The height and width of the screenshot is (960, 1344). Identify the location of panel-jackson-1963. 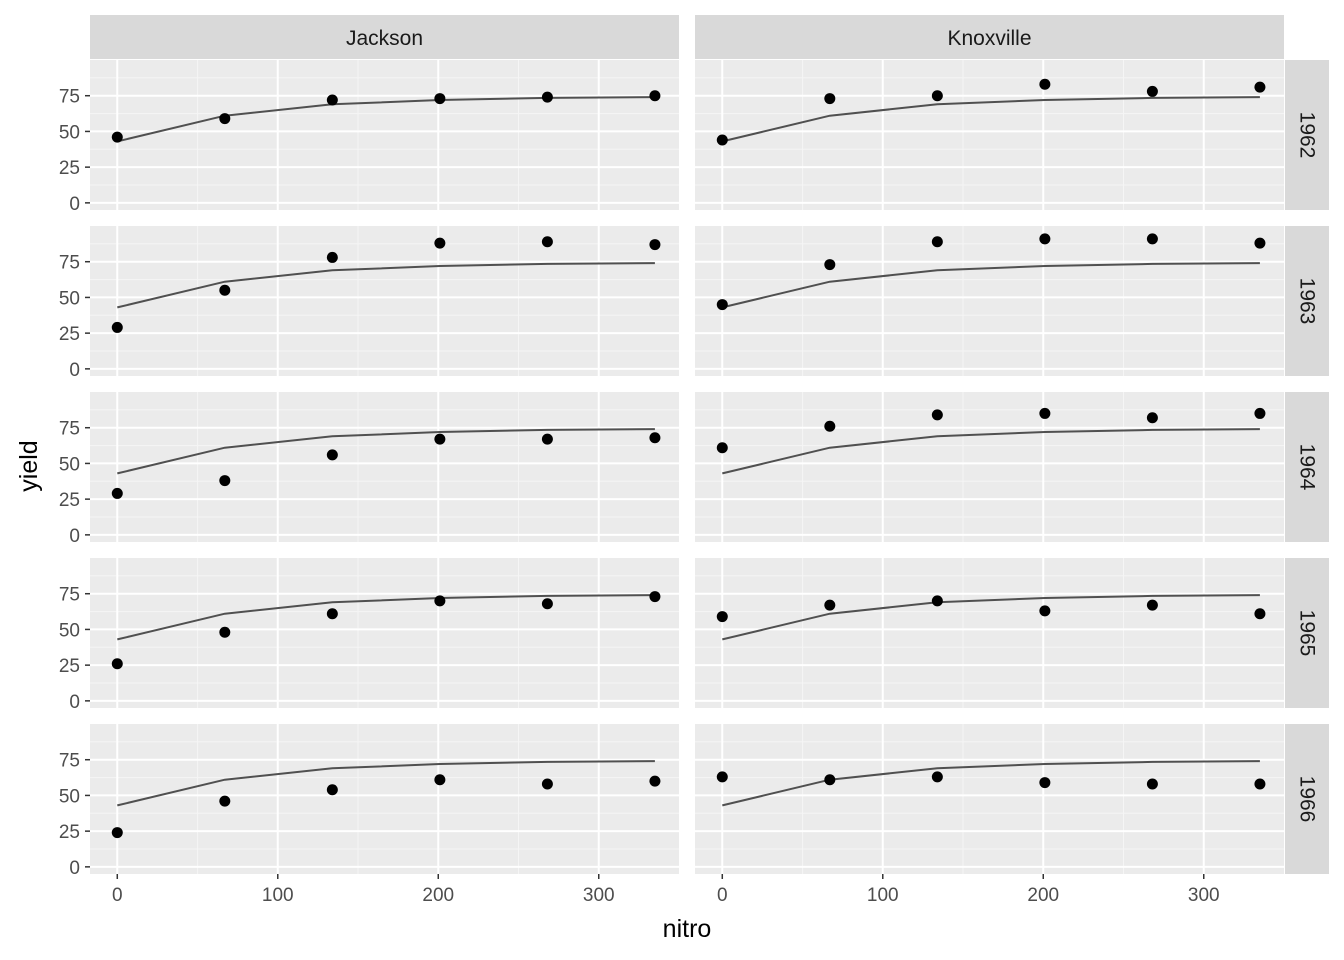
(384, 301).